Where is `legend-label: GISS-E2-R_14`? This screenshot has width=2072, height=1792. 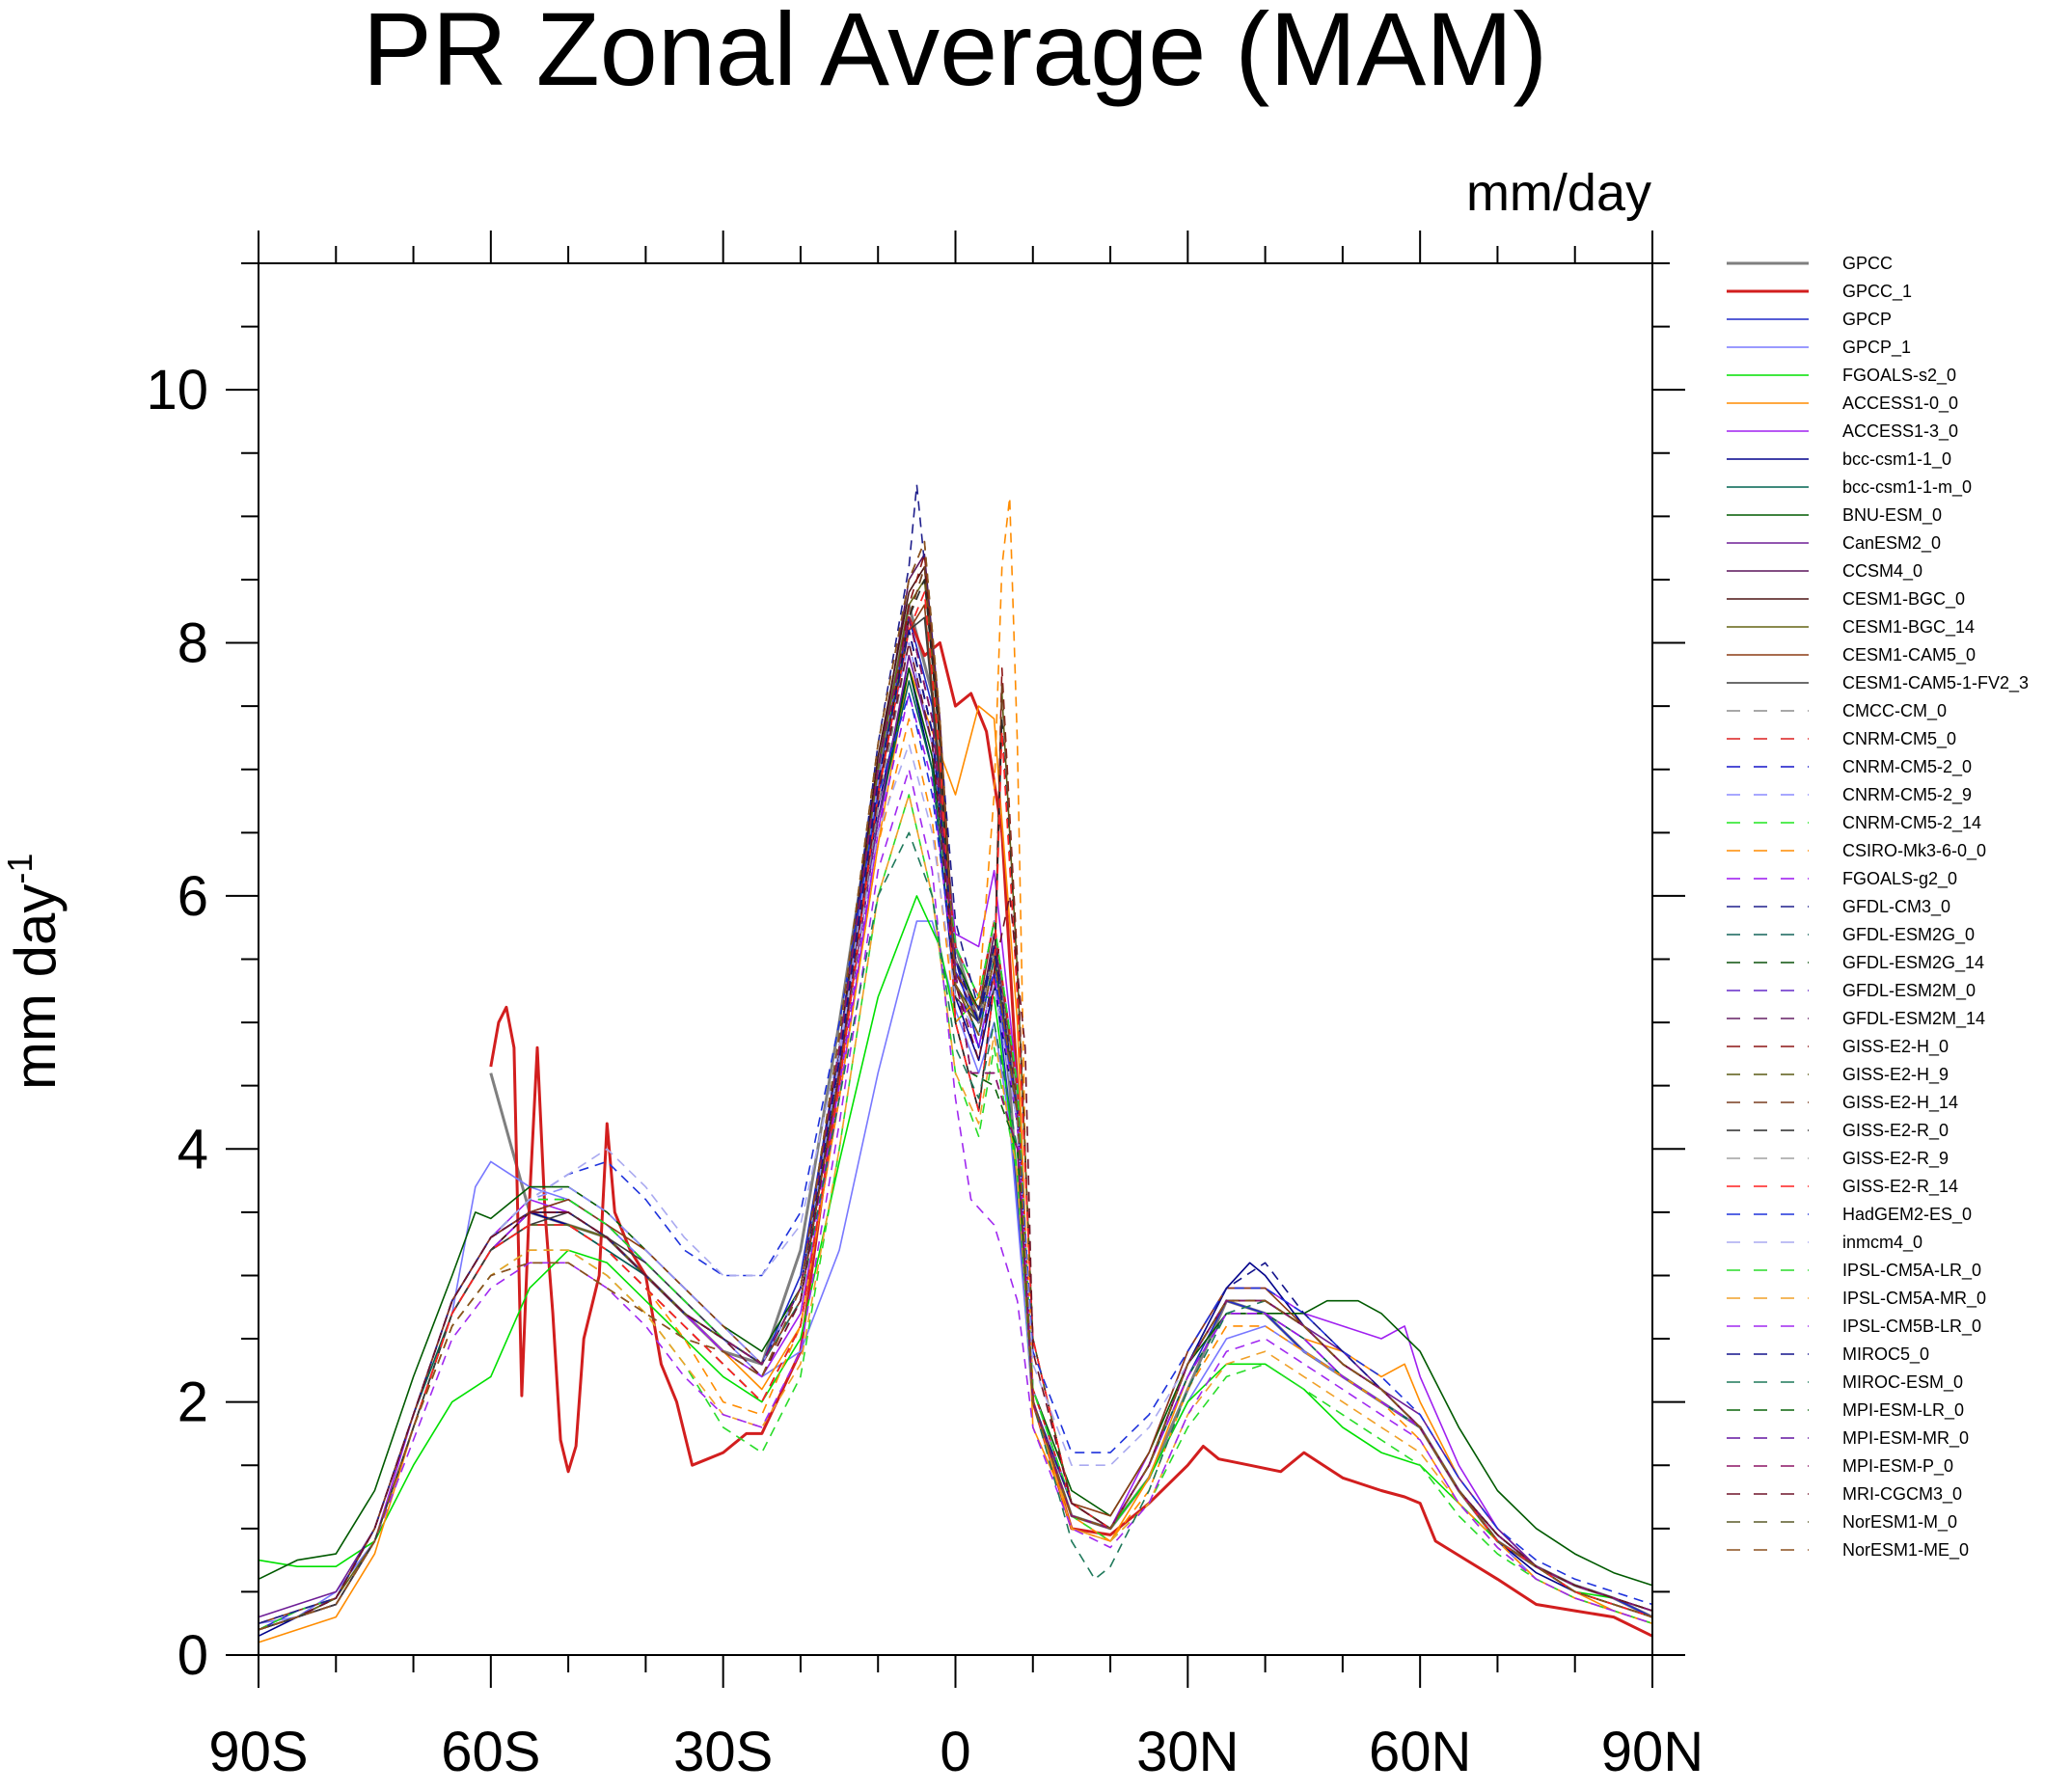
legend-label: GISS-E2-R_14 is located at coordinates (1900, 1187).